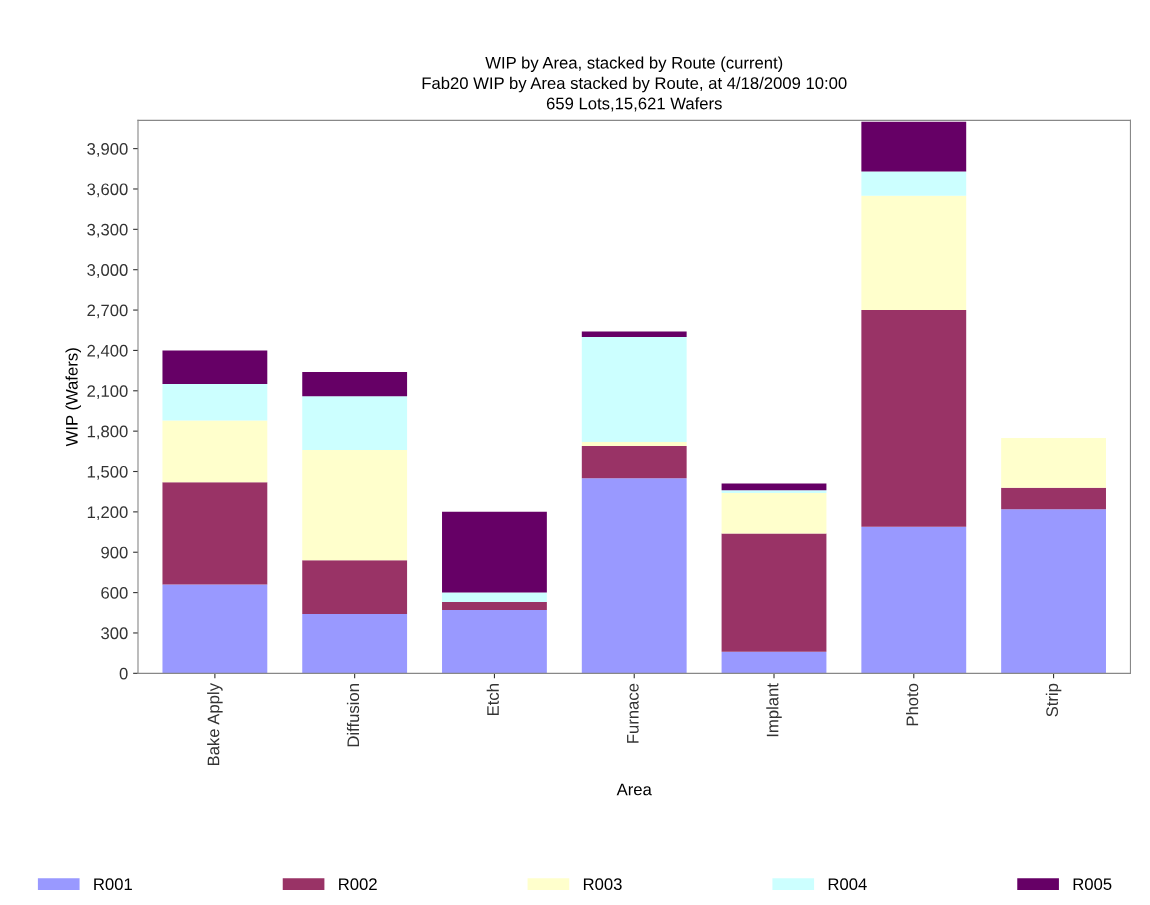  Describe the element at coordinates (215, 724) in the screenshot. I see `x-tick-label: Bake Apply` at that location.